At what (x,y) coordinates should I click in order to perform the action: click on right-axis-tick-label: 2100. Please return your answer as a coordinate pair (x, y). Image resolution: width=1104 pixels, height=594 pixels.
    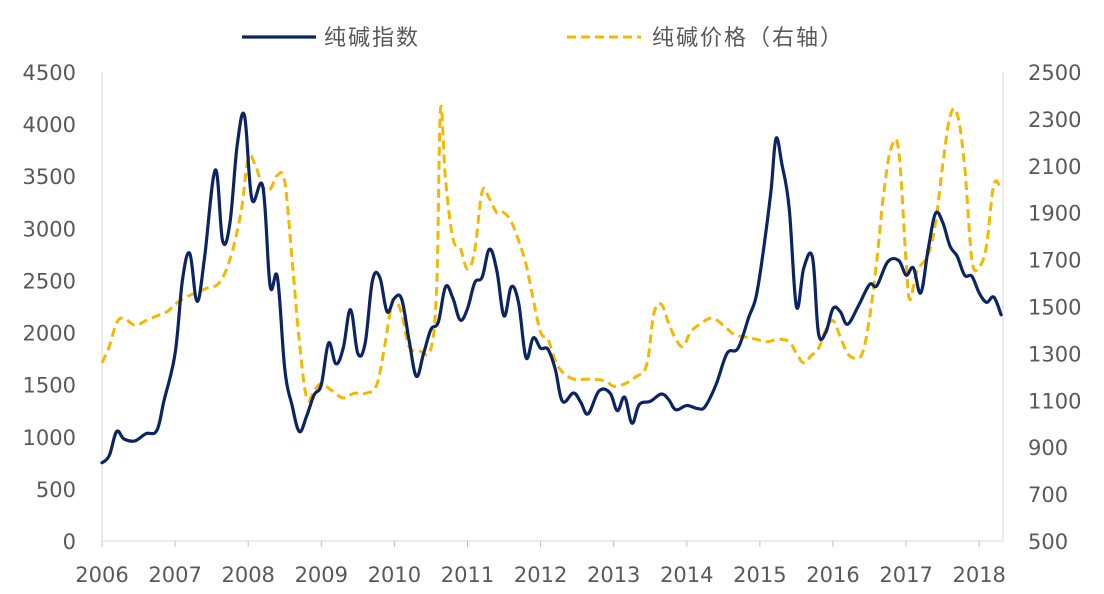
    Looking at the image, I should click on (1054, 167).